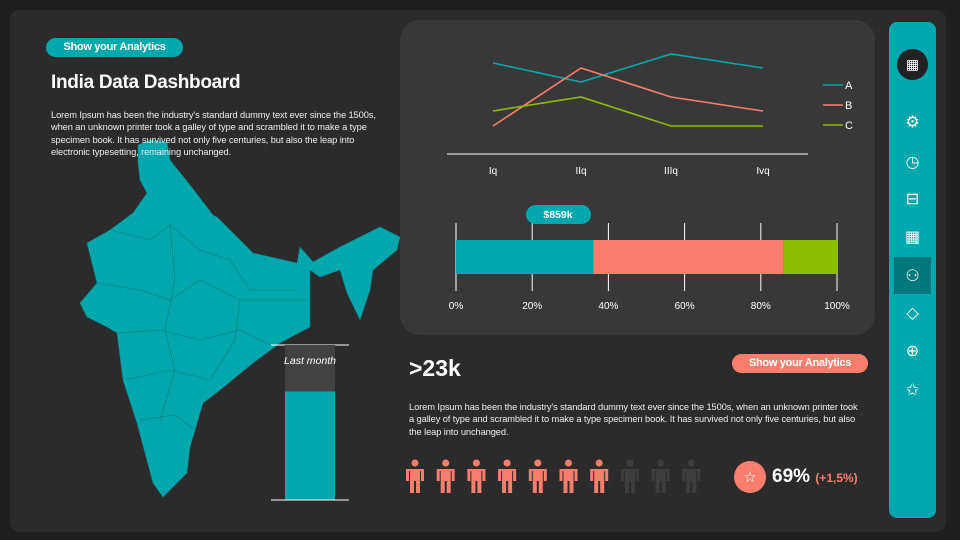 Image resolution: width=960 pixels, height=540 pixels. I want to click on sidebar-item-briefcase: ⊟, so click(912, 198).